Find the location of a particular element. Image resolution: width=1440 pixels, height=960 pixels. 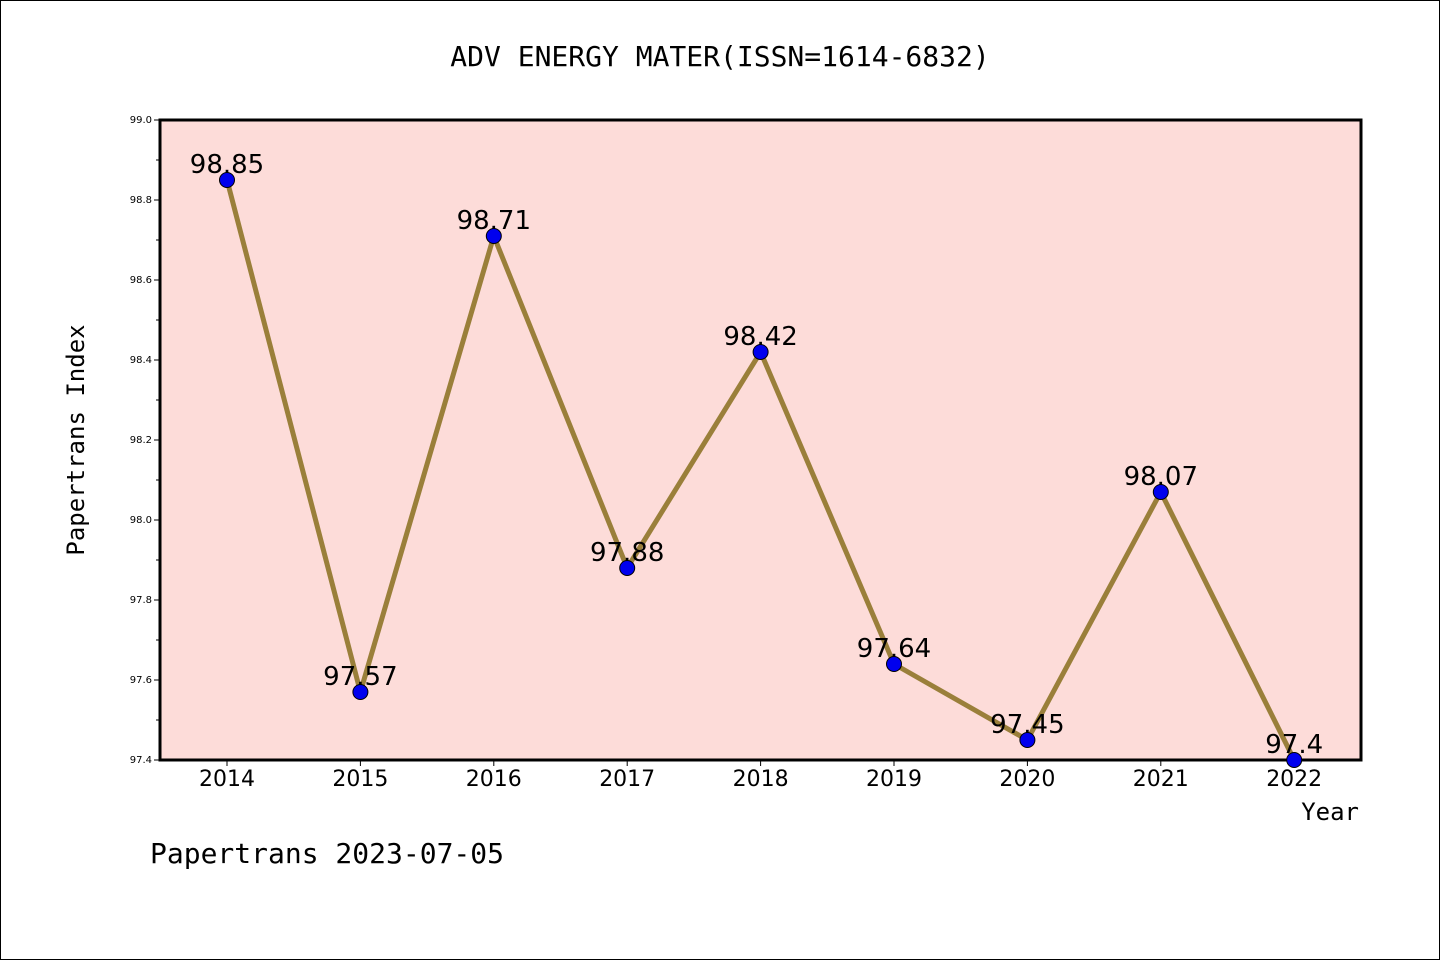

data-label: 98.71 is located at coordinates (494, 221).